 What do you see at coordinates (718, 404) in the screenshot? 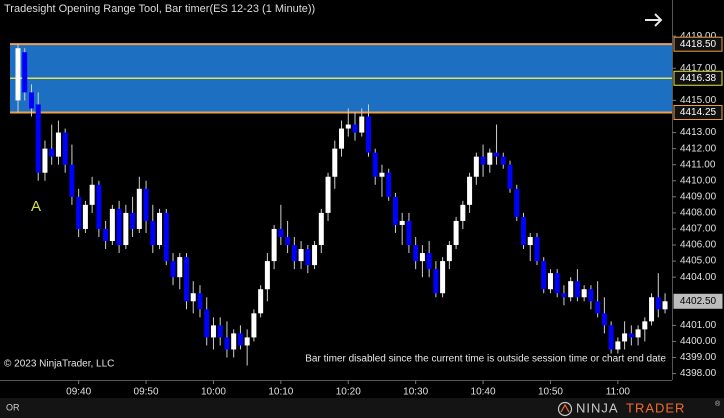
I see `logo-registered: ®` at bounding box center [718, 404].